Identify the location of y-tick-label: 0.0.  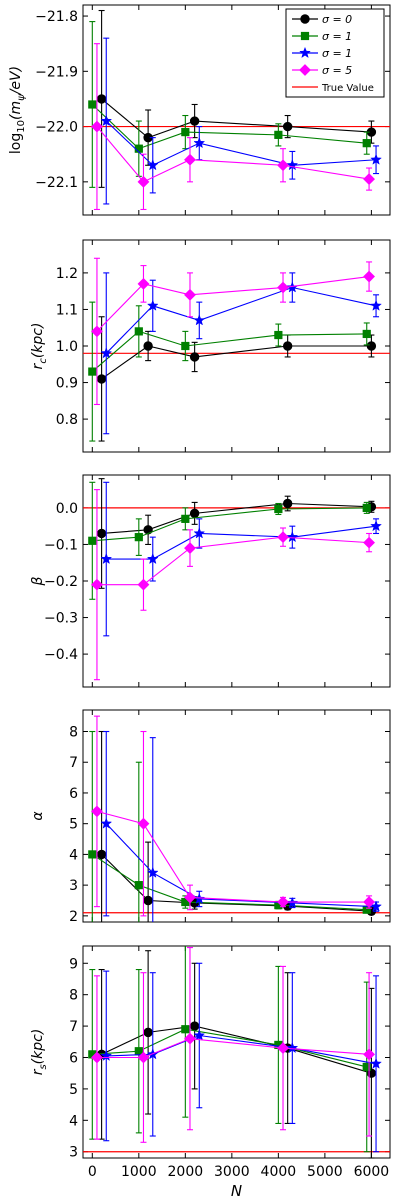
(67, 509).